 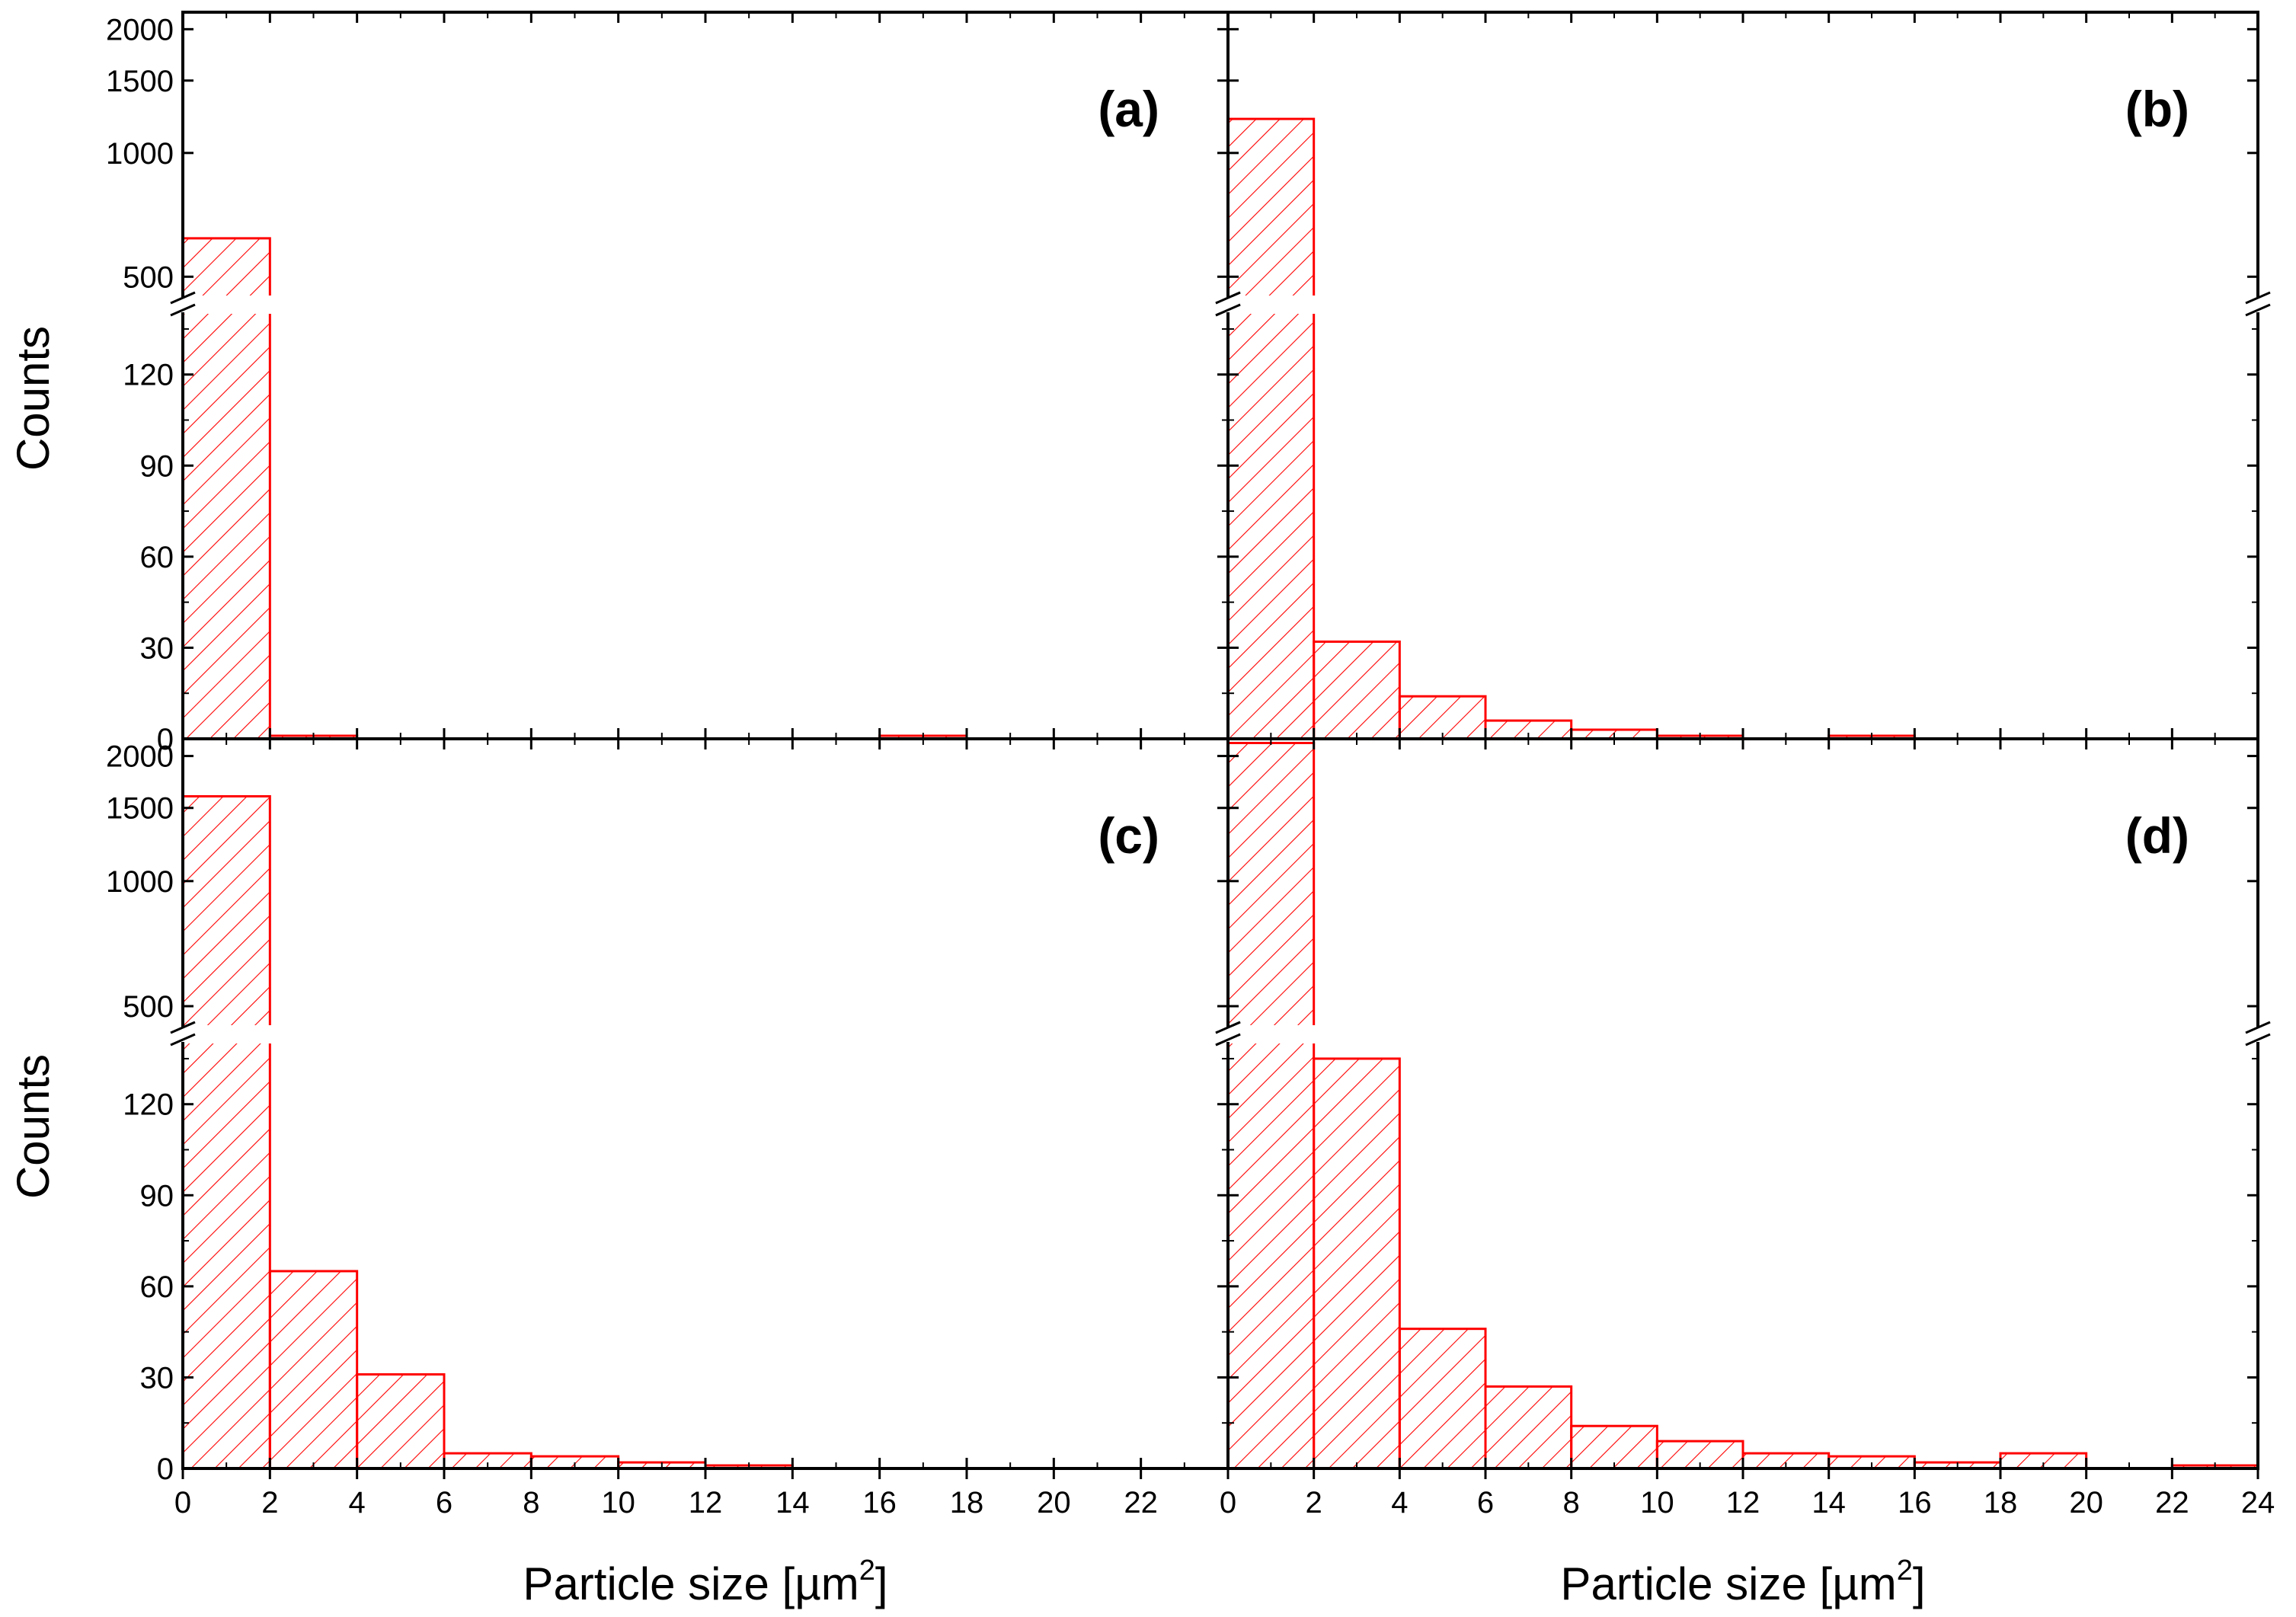 I want to click on panel-label: (d), so click(x=2157, y=835).